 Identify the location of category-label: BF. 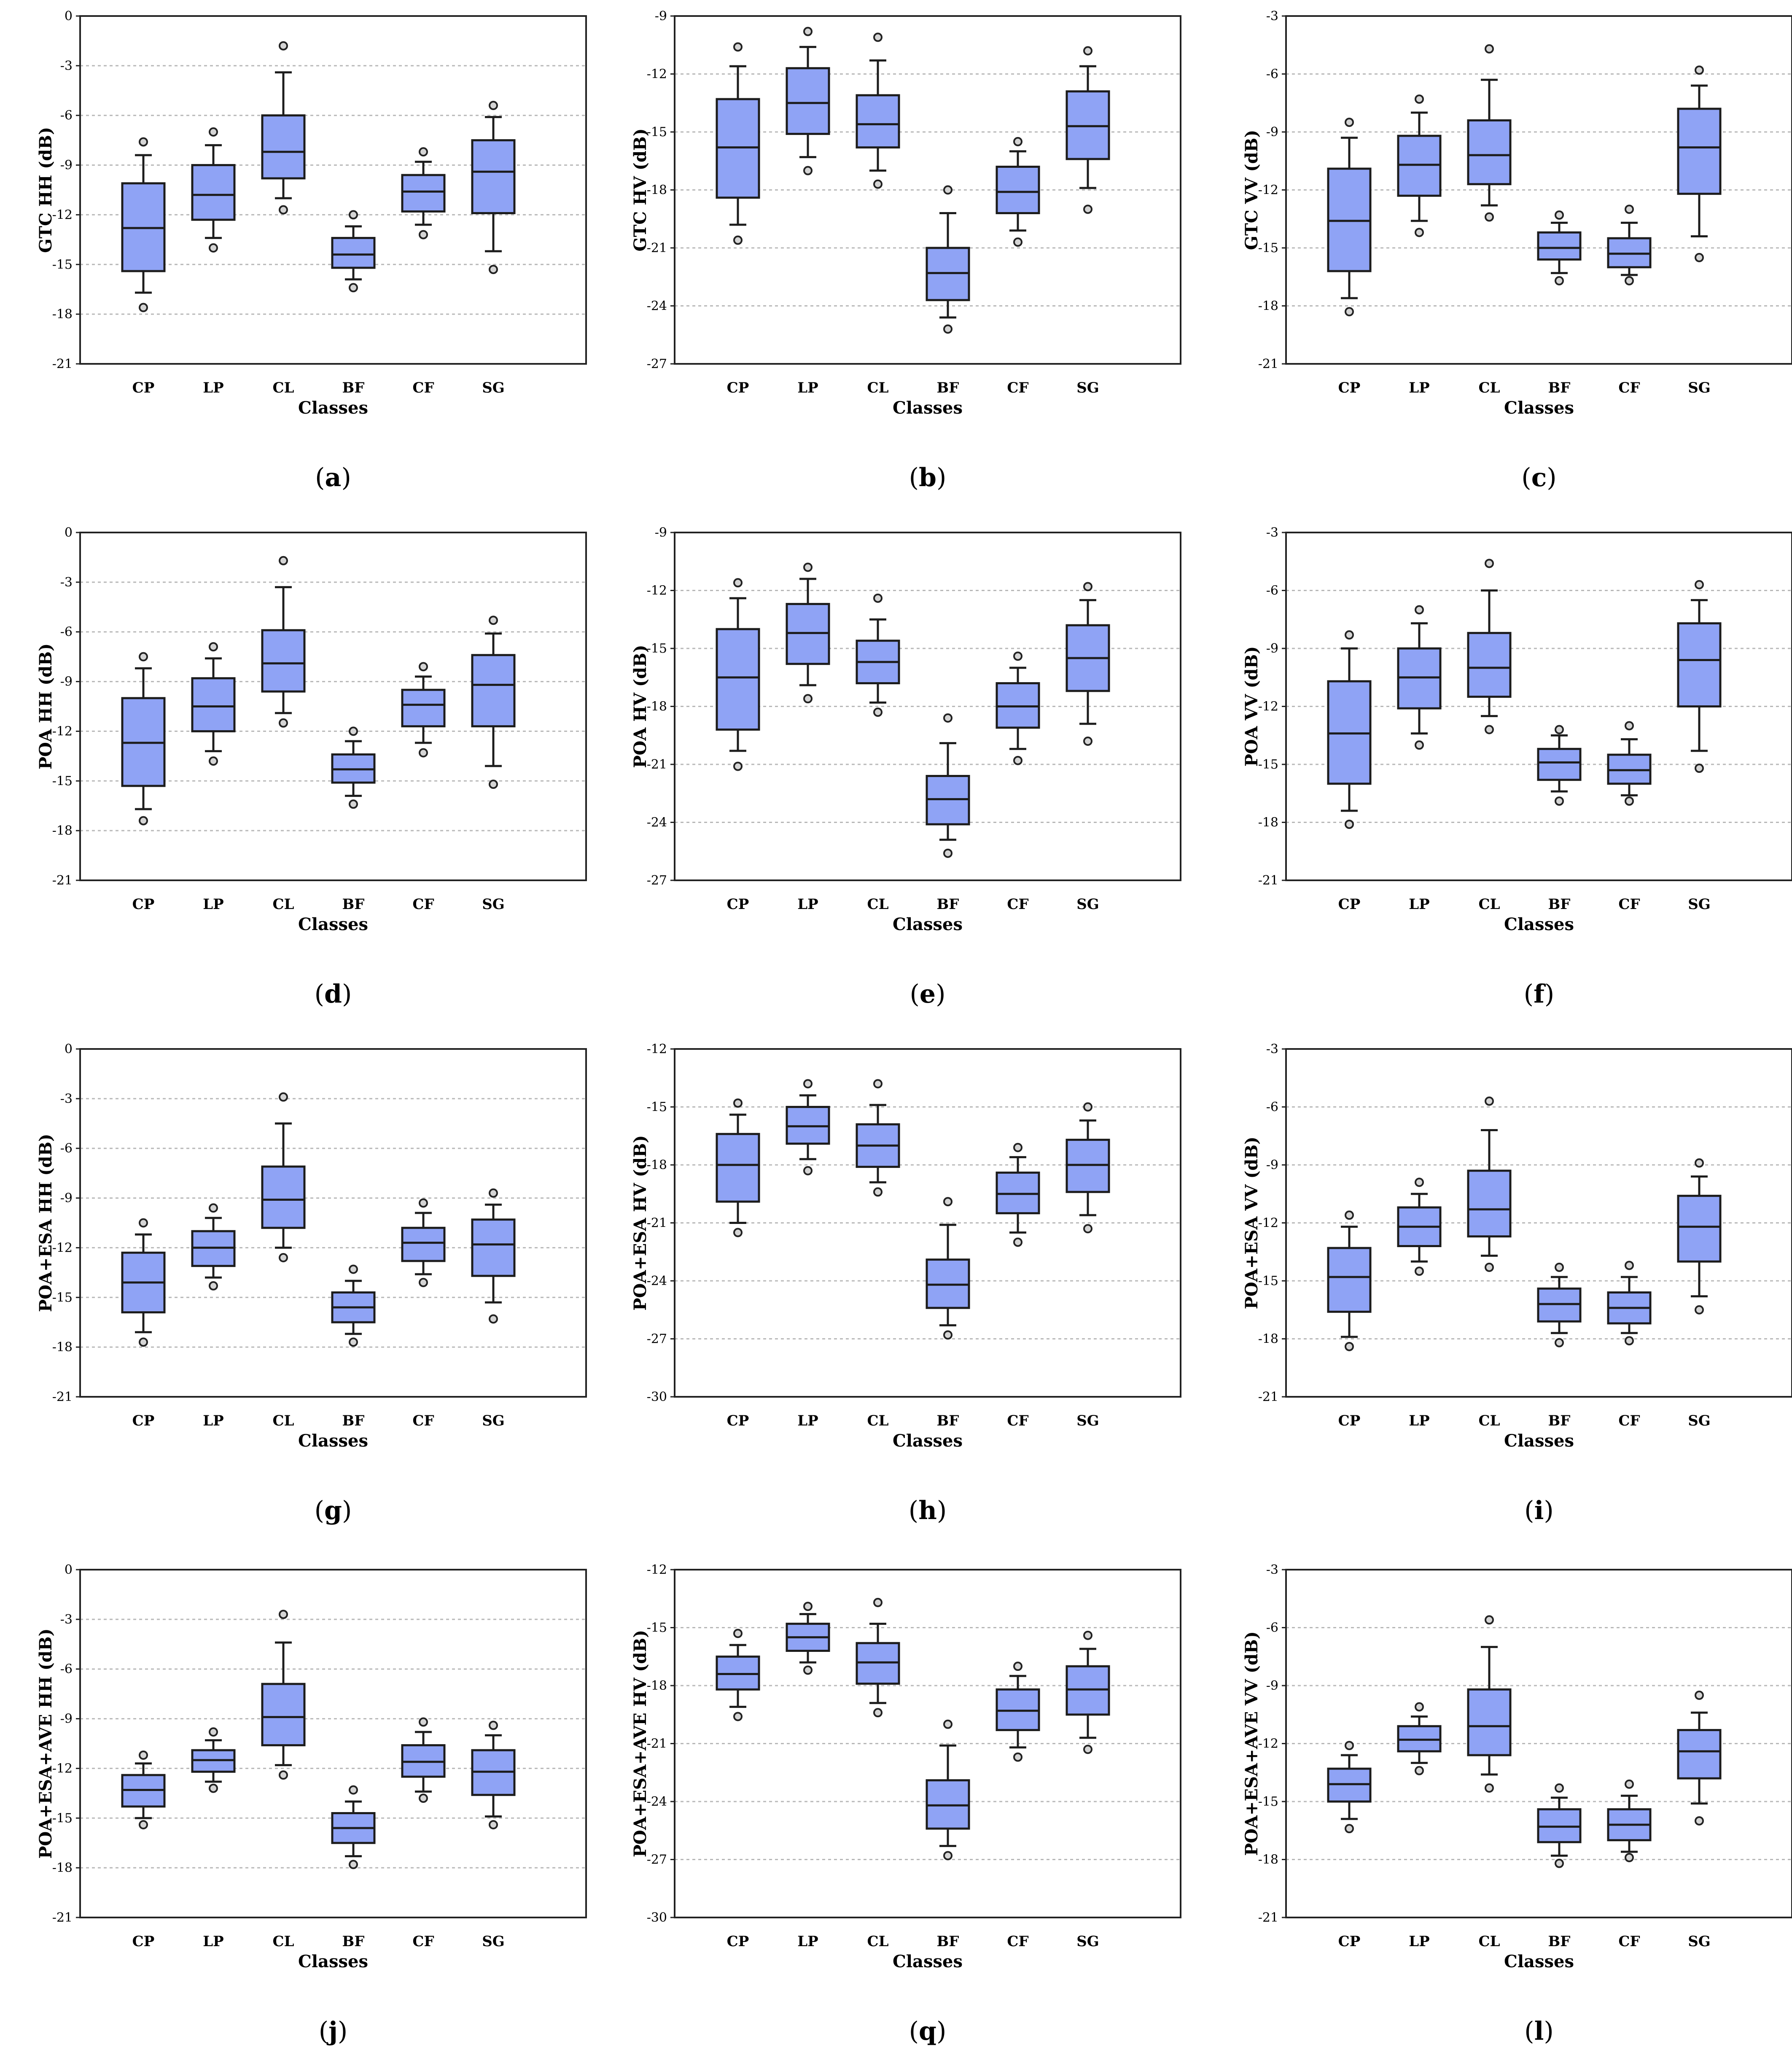
(353, 387).